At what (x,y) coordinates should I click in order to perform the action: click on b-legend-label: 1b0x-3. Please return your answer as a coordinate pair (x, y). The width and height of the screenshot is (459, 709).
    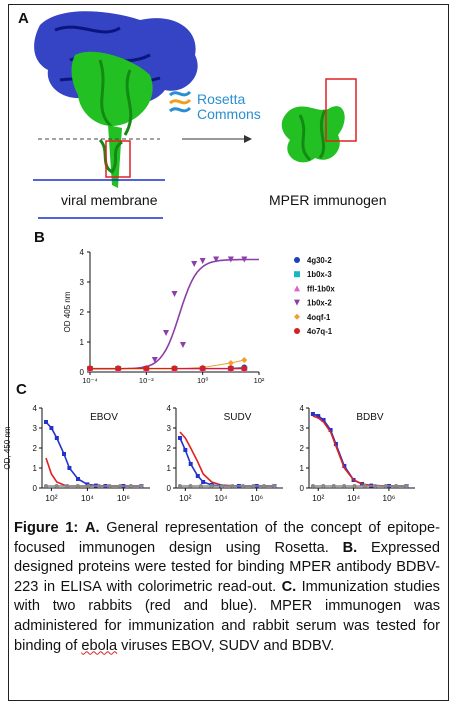
    Looking at the image, I should click on (319, 274).